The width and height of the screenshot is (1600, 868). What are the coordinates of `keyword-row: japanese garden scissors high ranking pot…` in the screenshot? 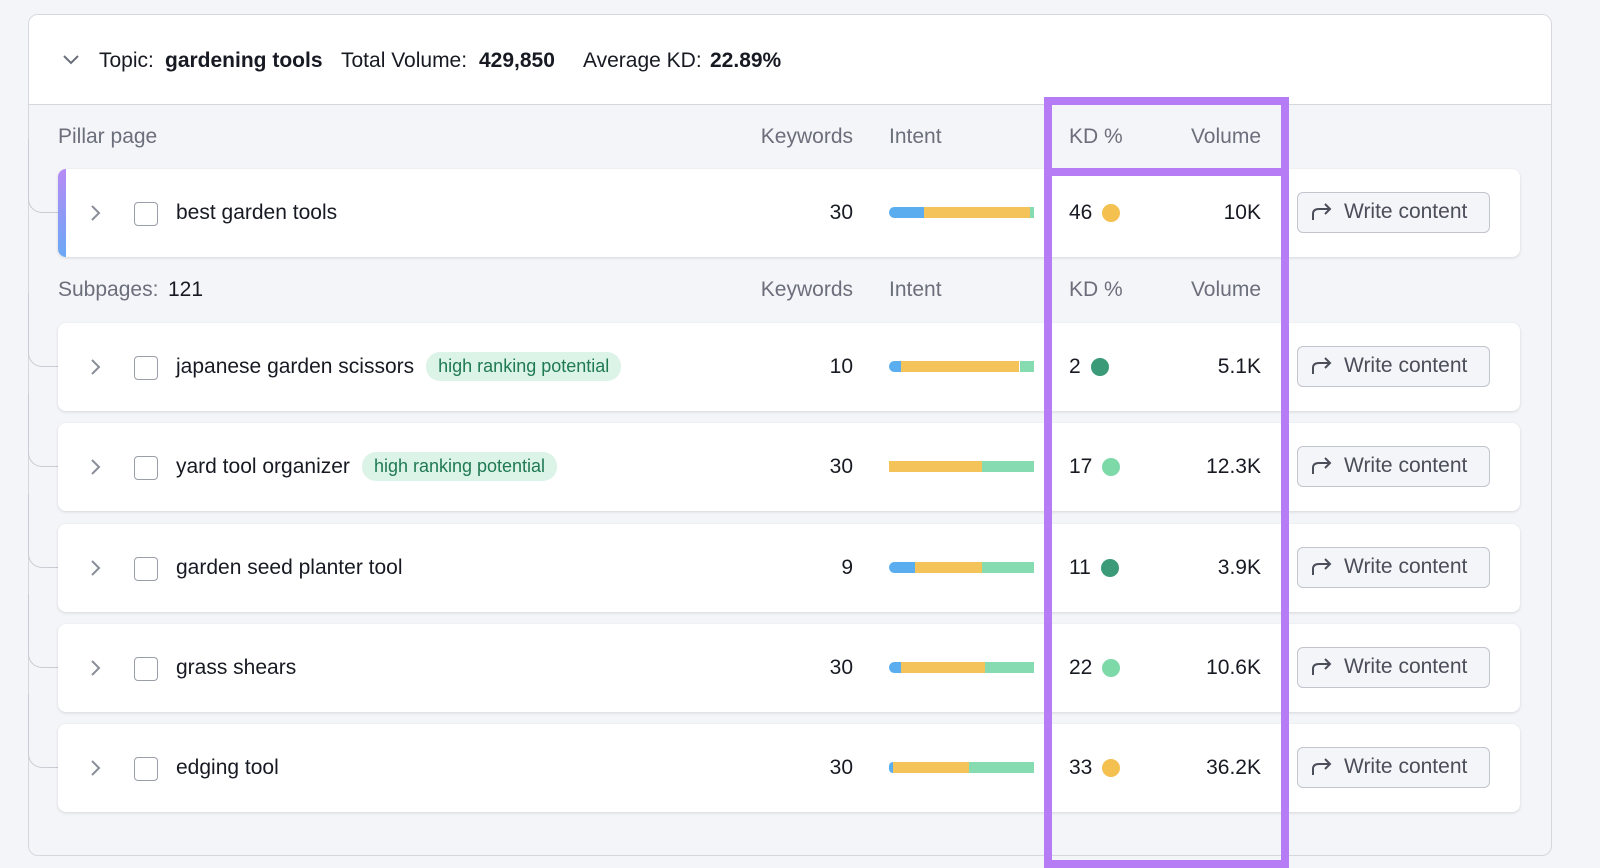 It's located at (789, 367).